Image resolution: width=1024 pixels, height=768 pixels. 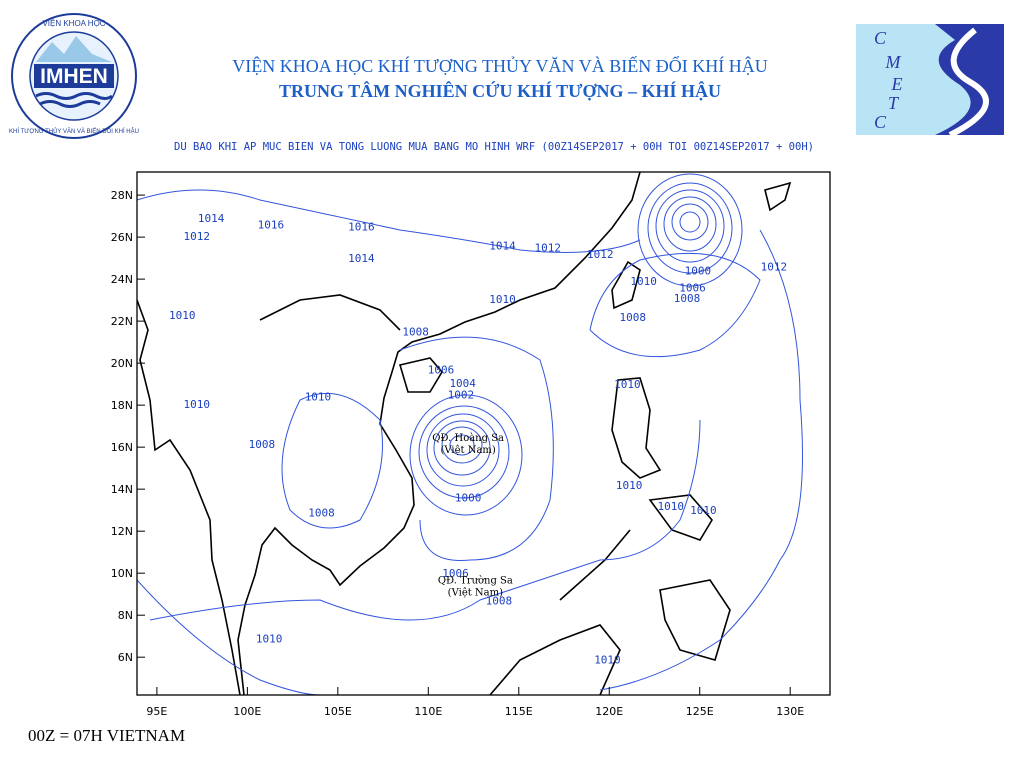 I want to click on isobar-label: 1002, so click(x=461, y=395).